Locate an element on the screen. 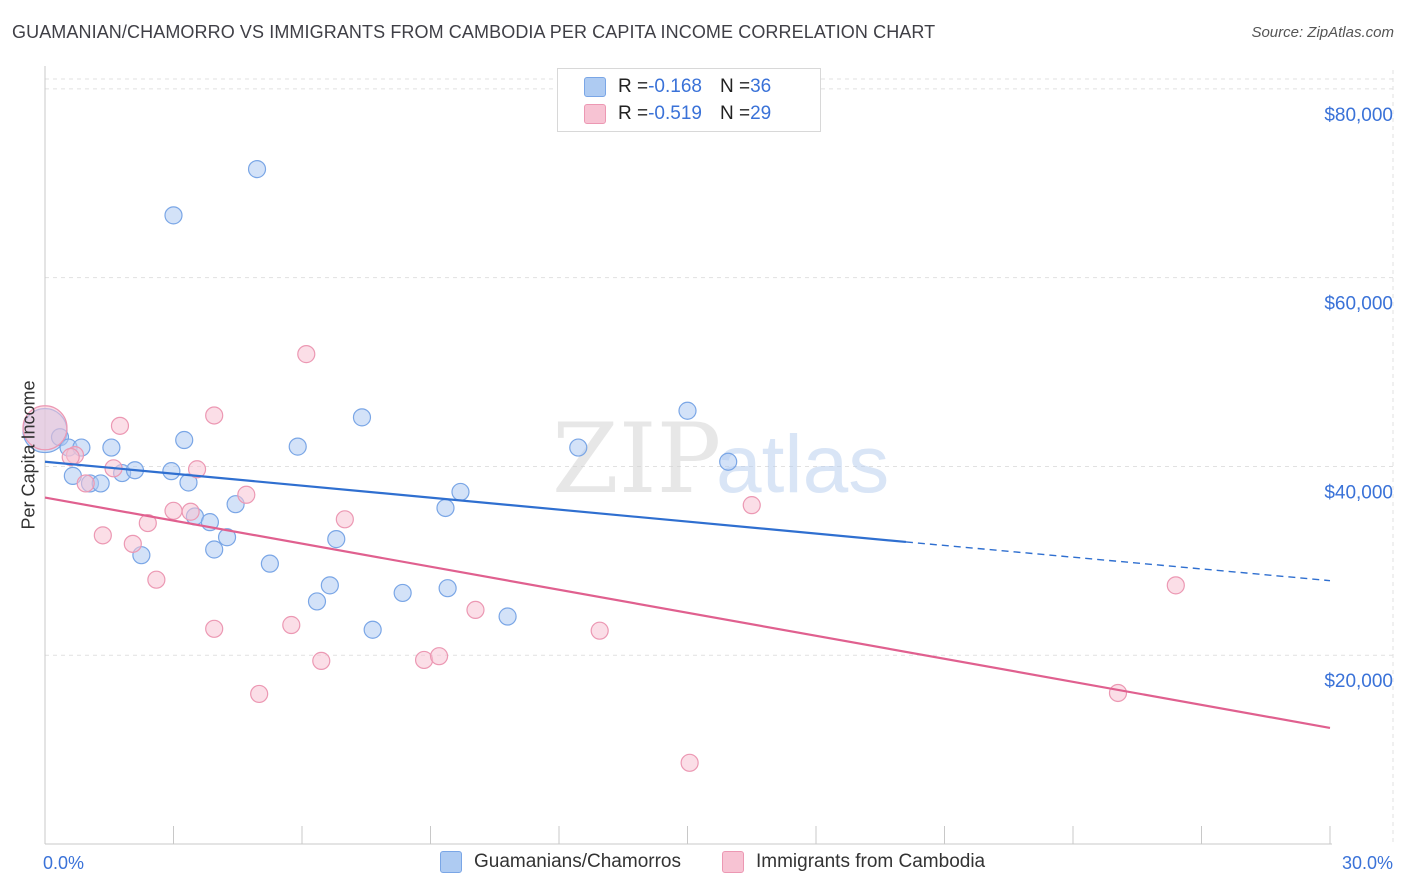  series-legend-guamanians: Guamanians/Chamorros is located at coordinates (560, 862).